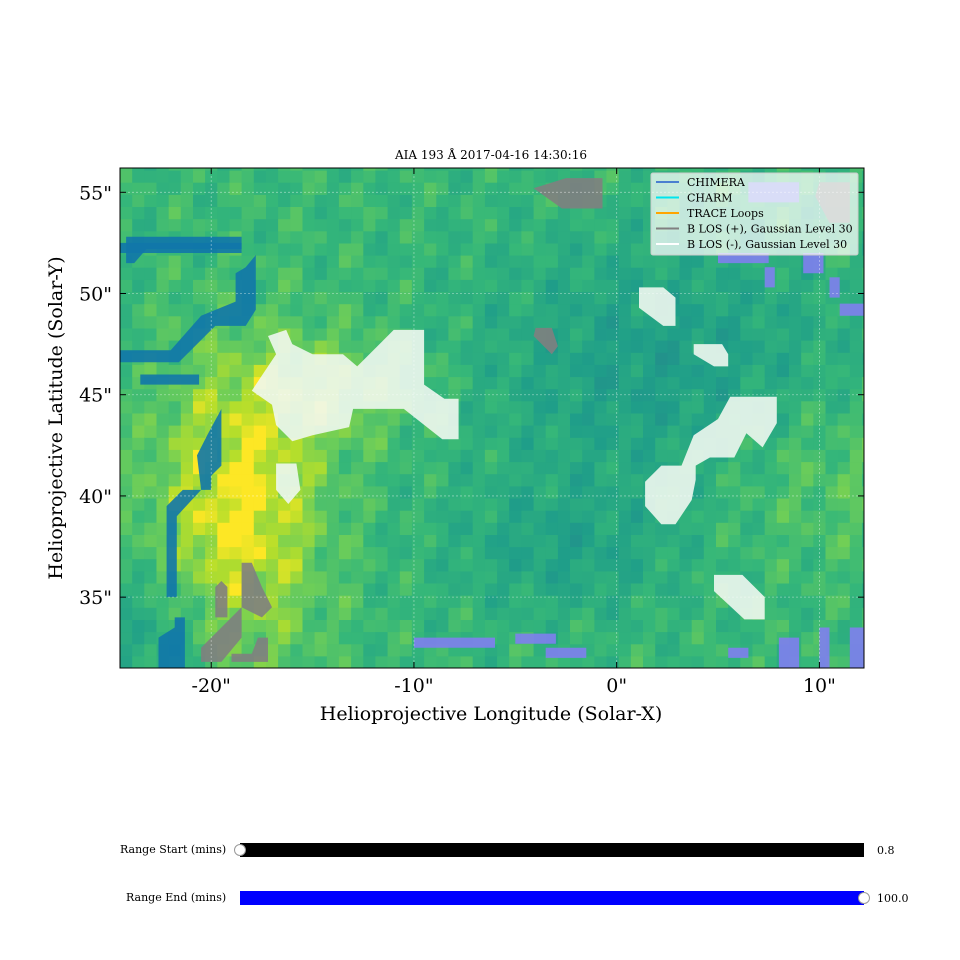  Describe the element at coordinates (552, 898) in the screenshot. I see `range-end-fill` at that location.